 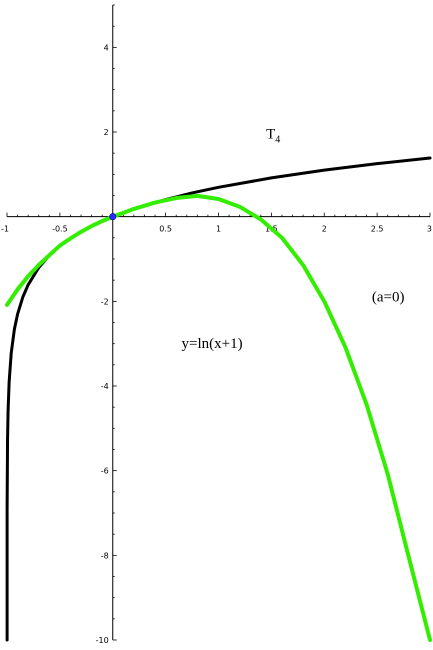 I want to click on points-layer, so click(x=113, y=217).